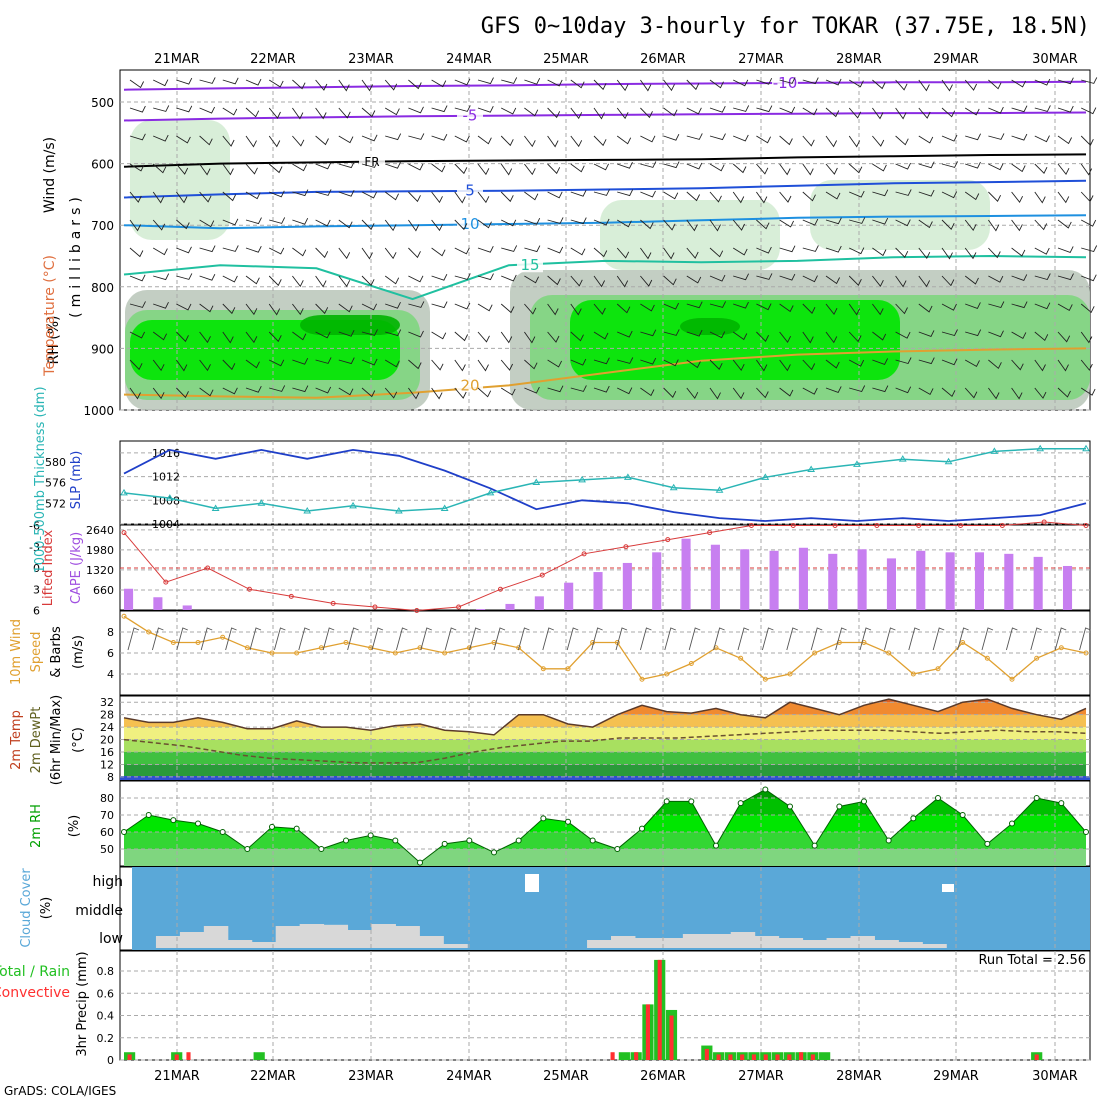  I want to click on cape-tick-1320: 1320, so click(100, 570).